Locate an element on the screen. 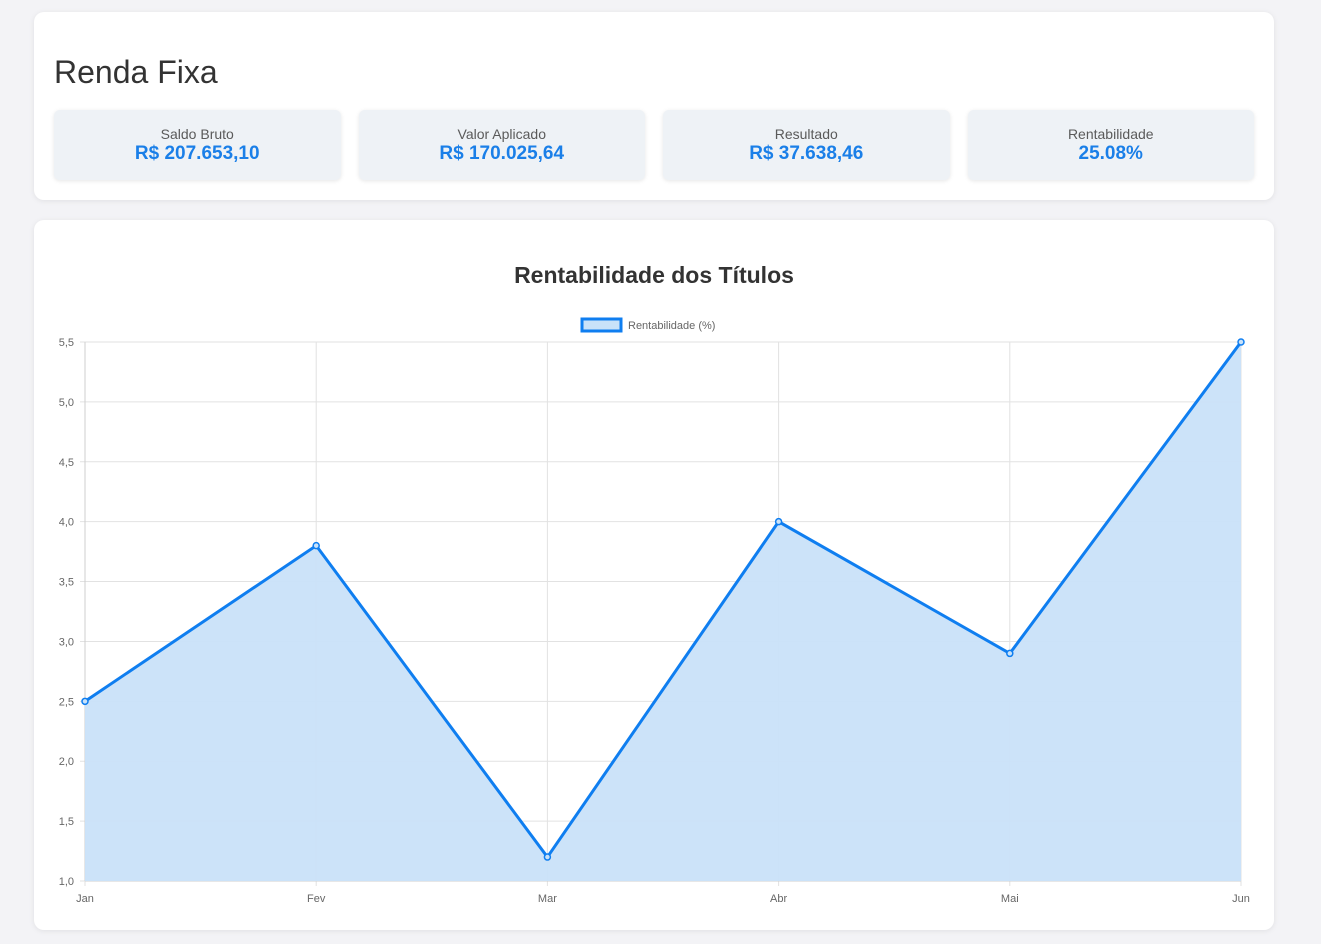  y-tick-label: 3,0 is located at coordinates (66, 642).